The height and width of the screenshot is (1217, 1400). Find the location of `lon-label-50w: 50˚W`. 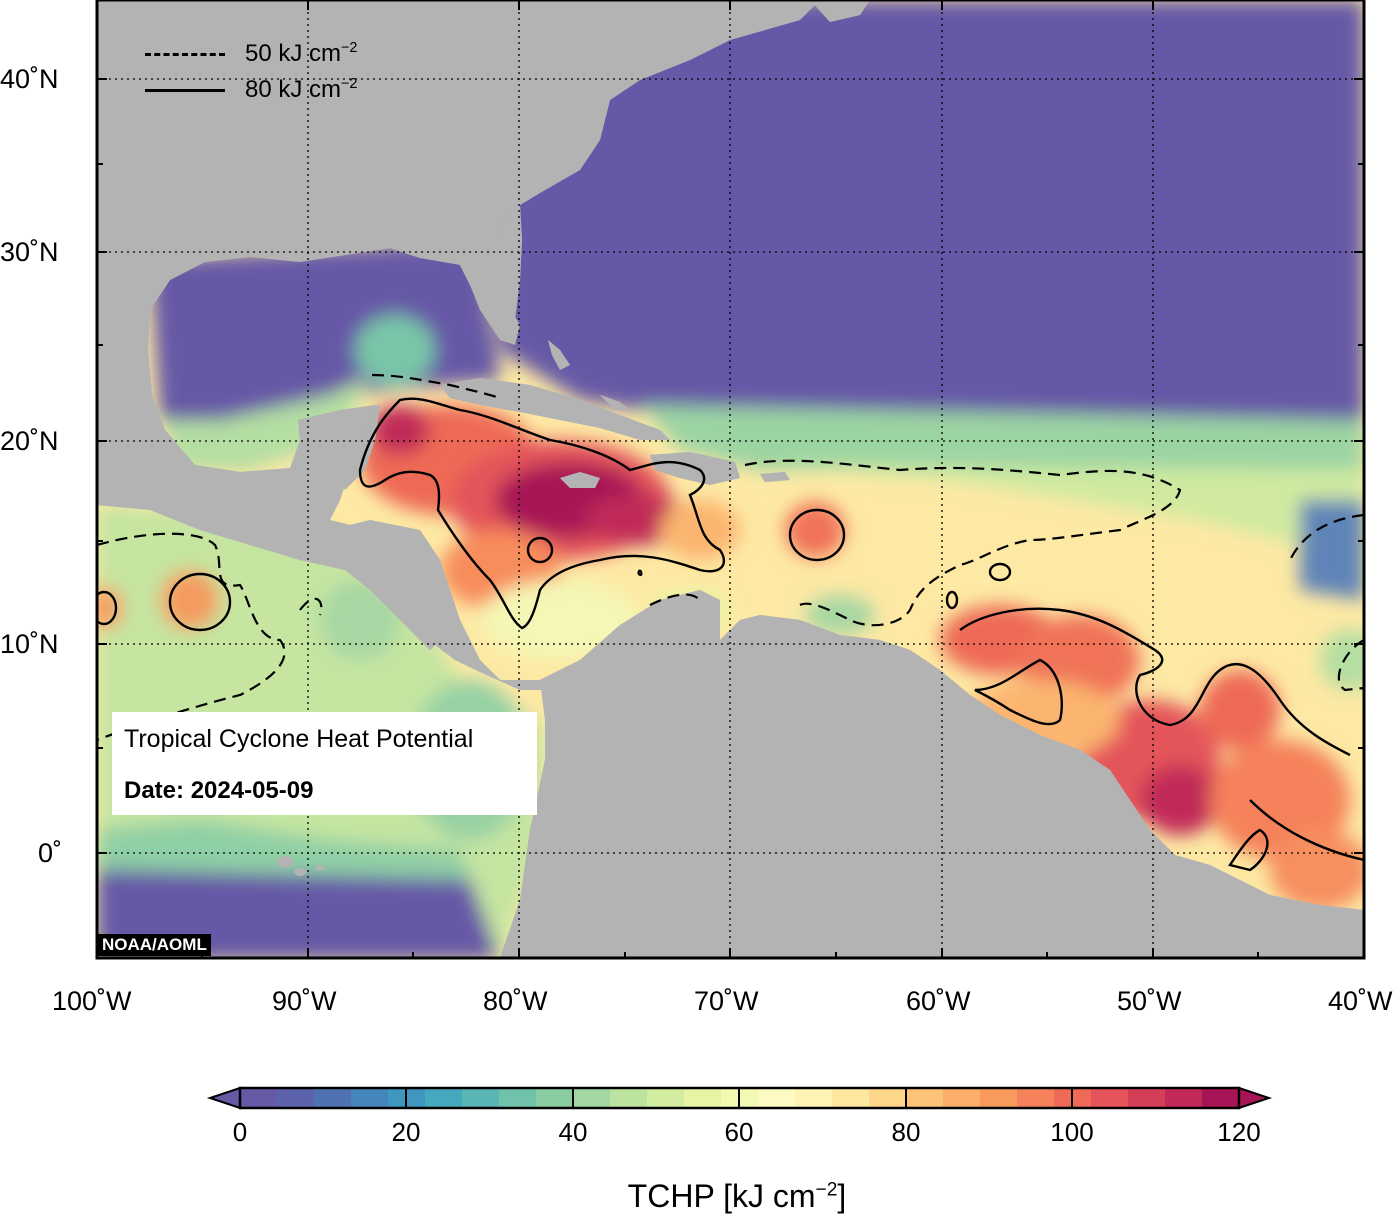

lon-label-50w: 50˚W is located at coordinates (1149, 1001).